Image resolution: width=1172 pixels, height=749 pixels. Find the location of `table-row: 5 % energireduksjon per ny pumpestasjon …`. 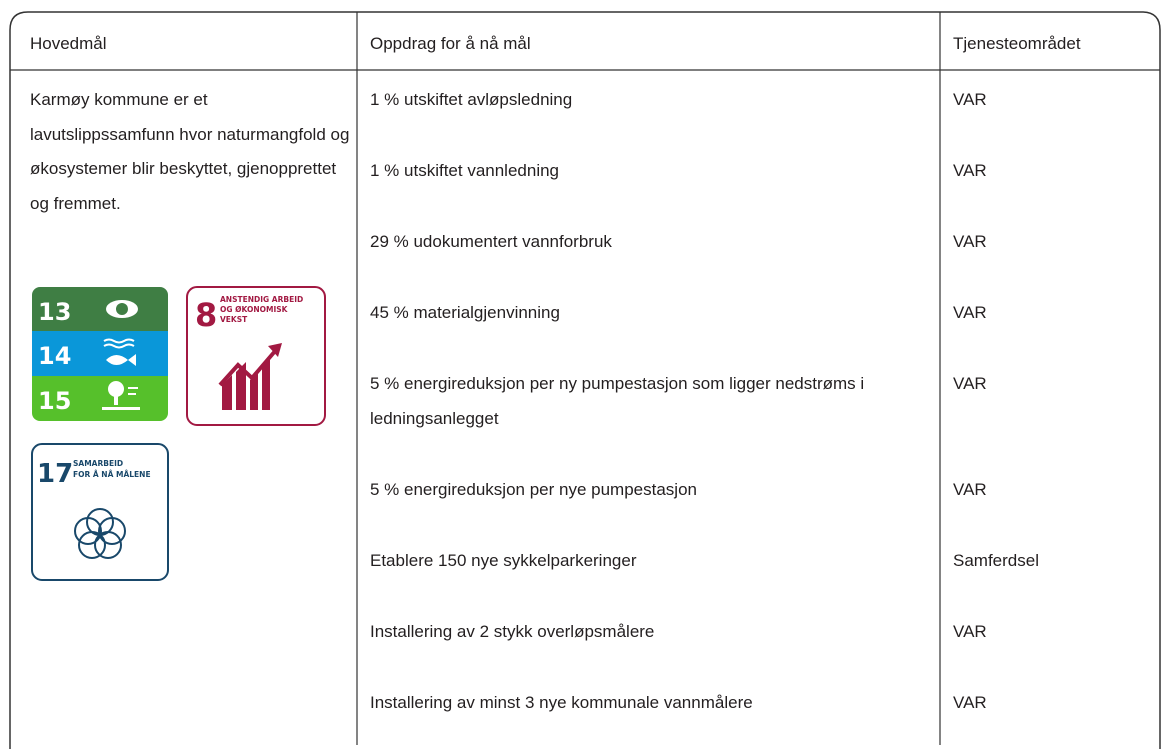

table-row: 5 % energireduksjon per ny pumpestasjon … is located at coordinates (586, 419).